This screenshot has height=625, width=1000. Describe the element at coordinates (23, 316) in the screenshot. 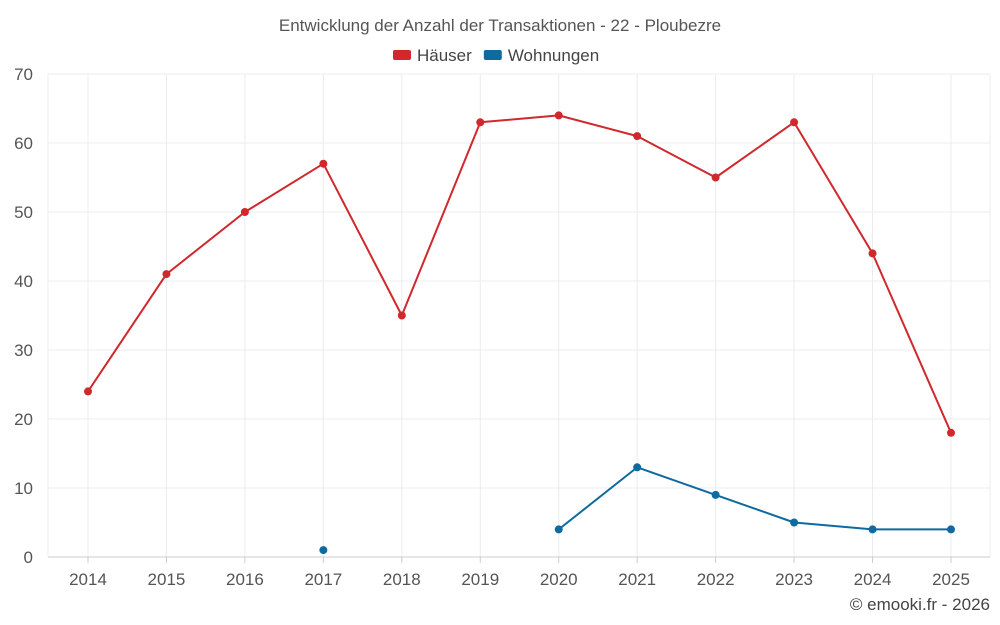

I see `y-axis: 0 10 20 30 40 50 60 70` at that location.